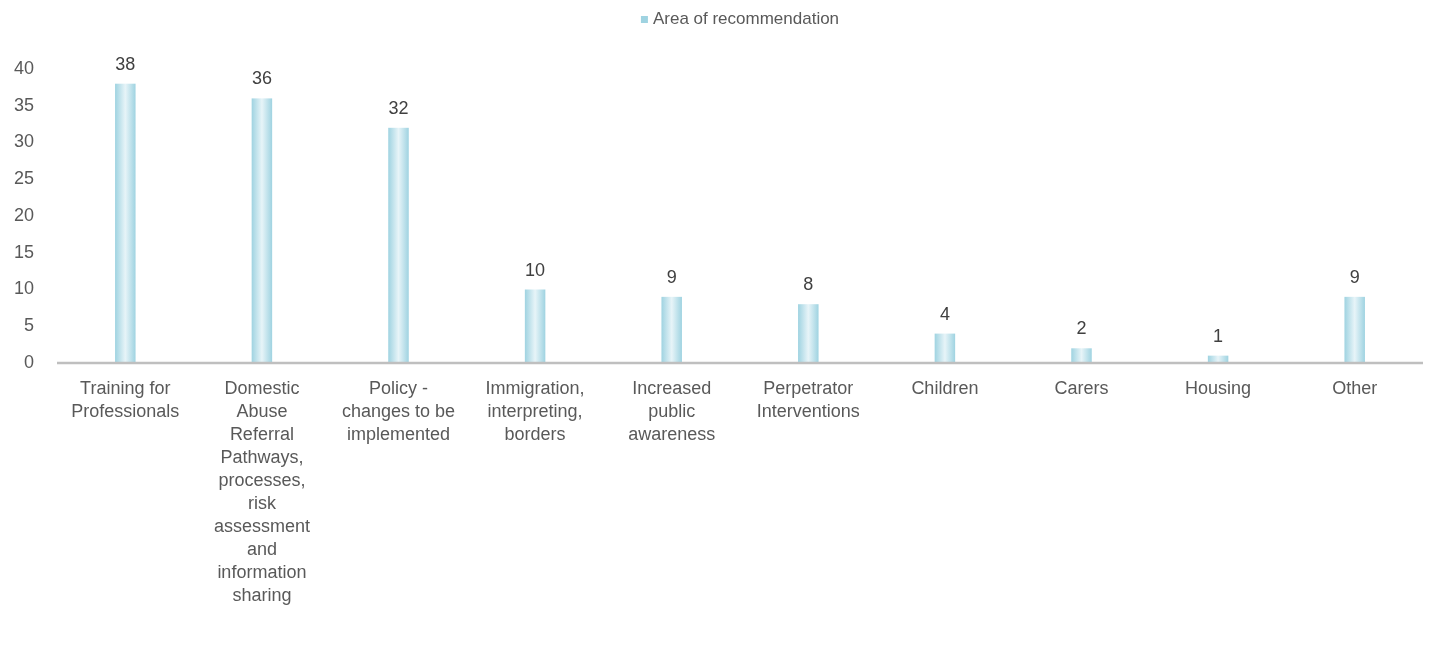  I want to click on data-label: 8, so click(808, 284).